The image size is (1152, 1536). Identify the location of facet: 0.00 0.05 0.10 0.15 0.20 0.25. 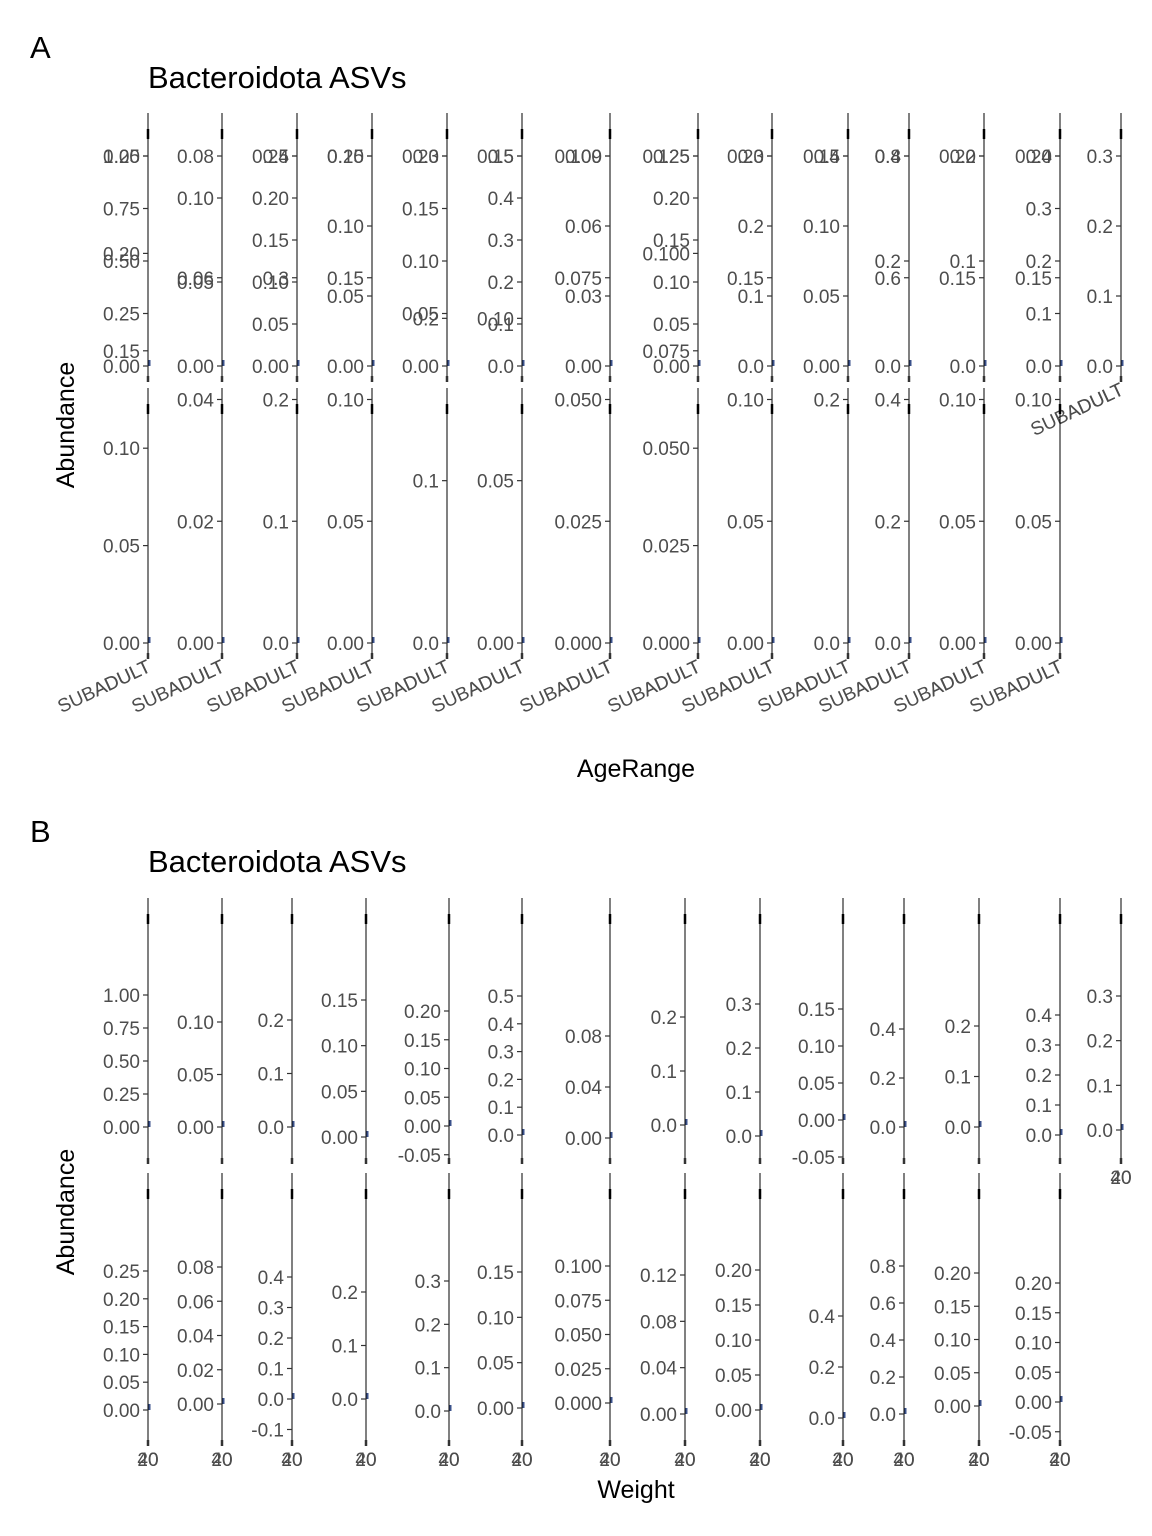
(677, 247).